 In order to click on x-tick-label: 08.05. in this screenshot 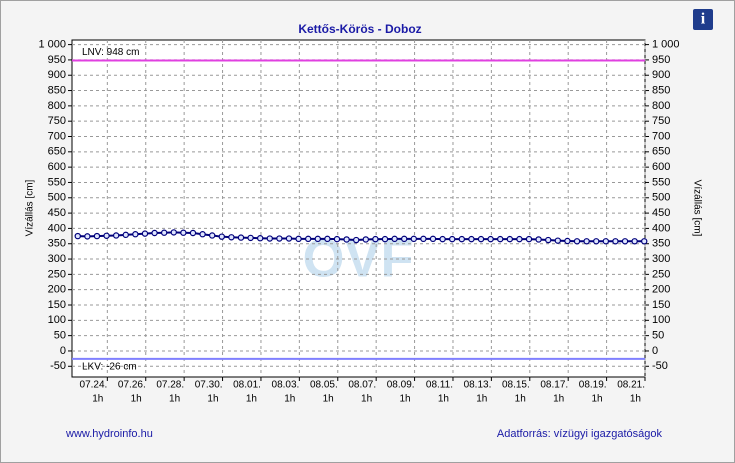, I will do `click(324, 385)`.